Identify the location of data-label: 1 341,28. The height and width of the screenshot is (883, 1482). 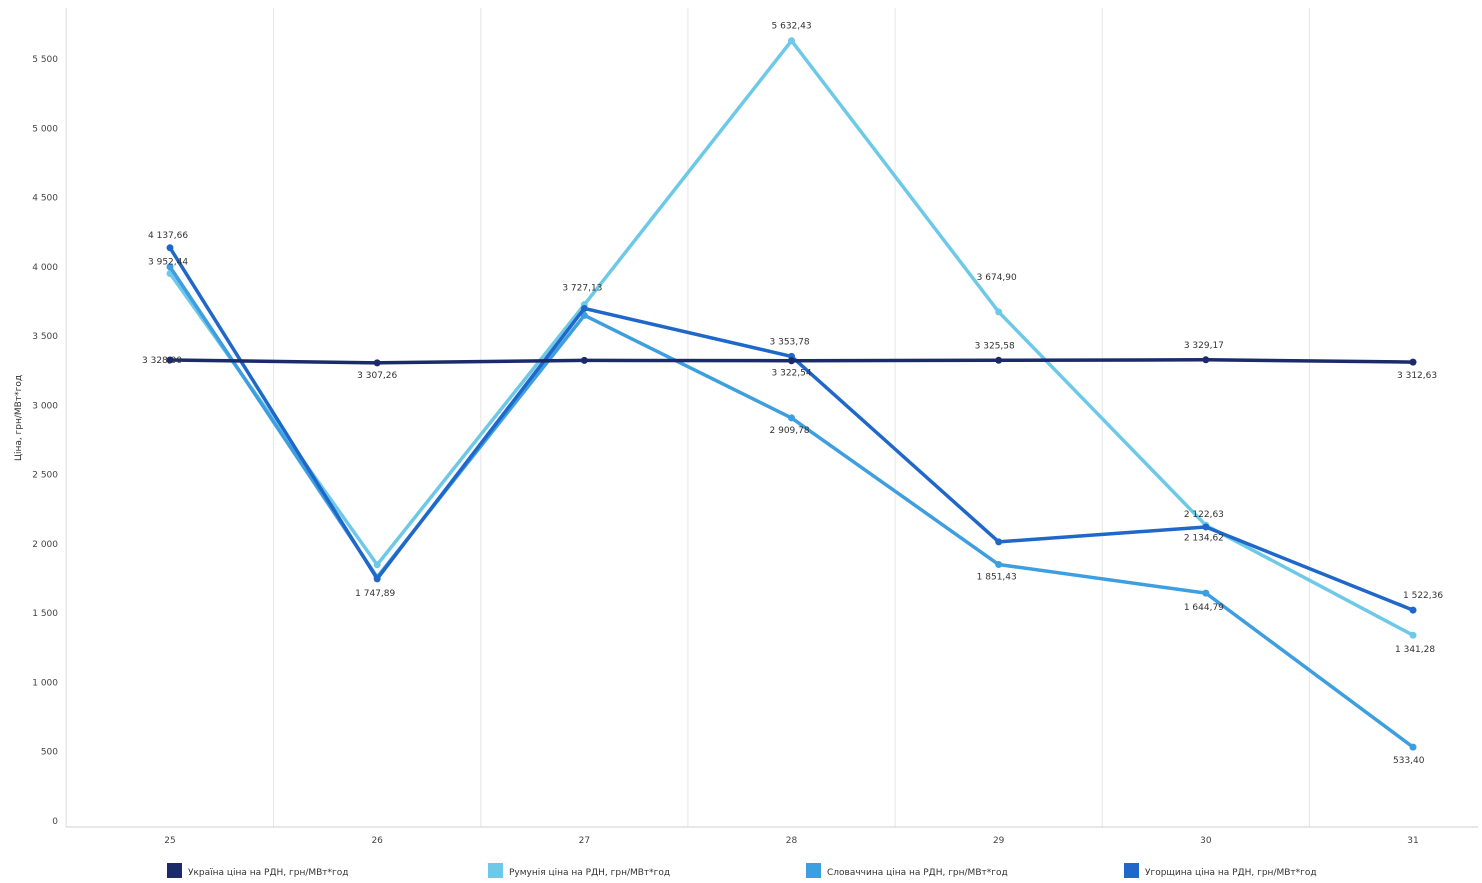
(1415, 650).